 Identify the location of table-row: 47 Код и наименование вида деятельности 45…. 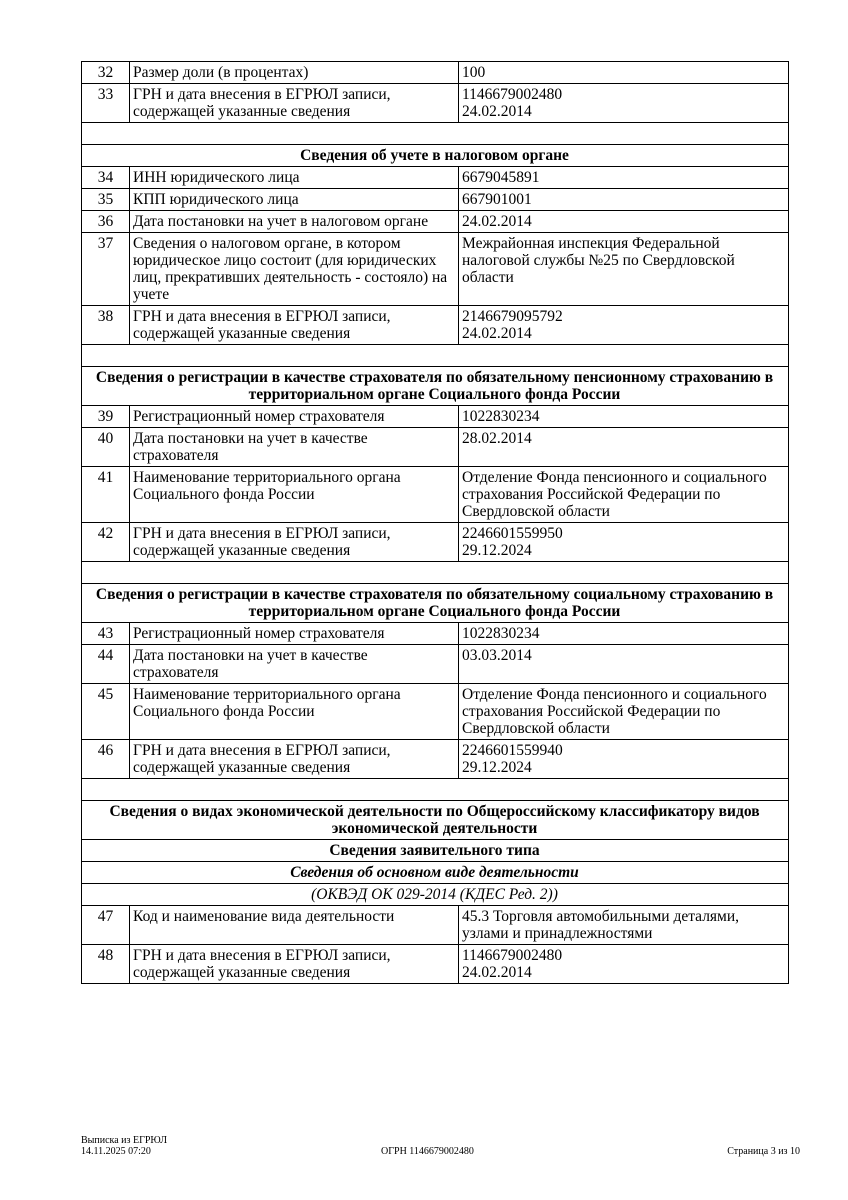
(435, 925).